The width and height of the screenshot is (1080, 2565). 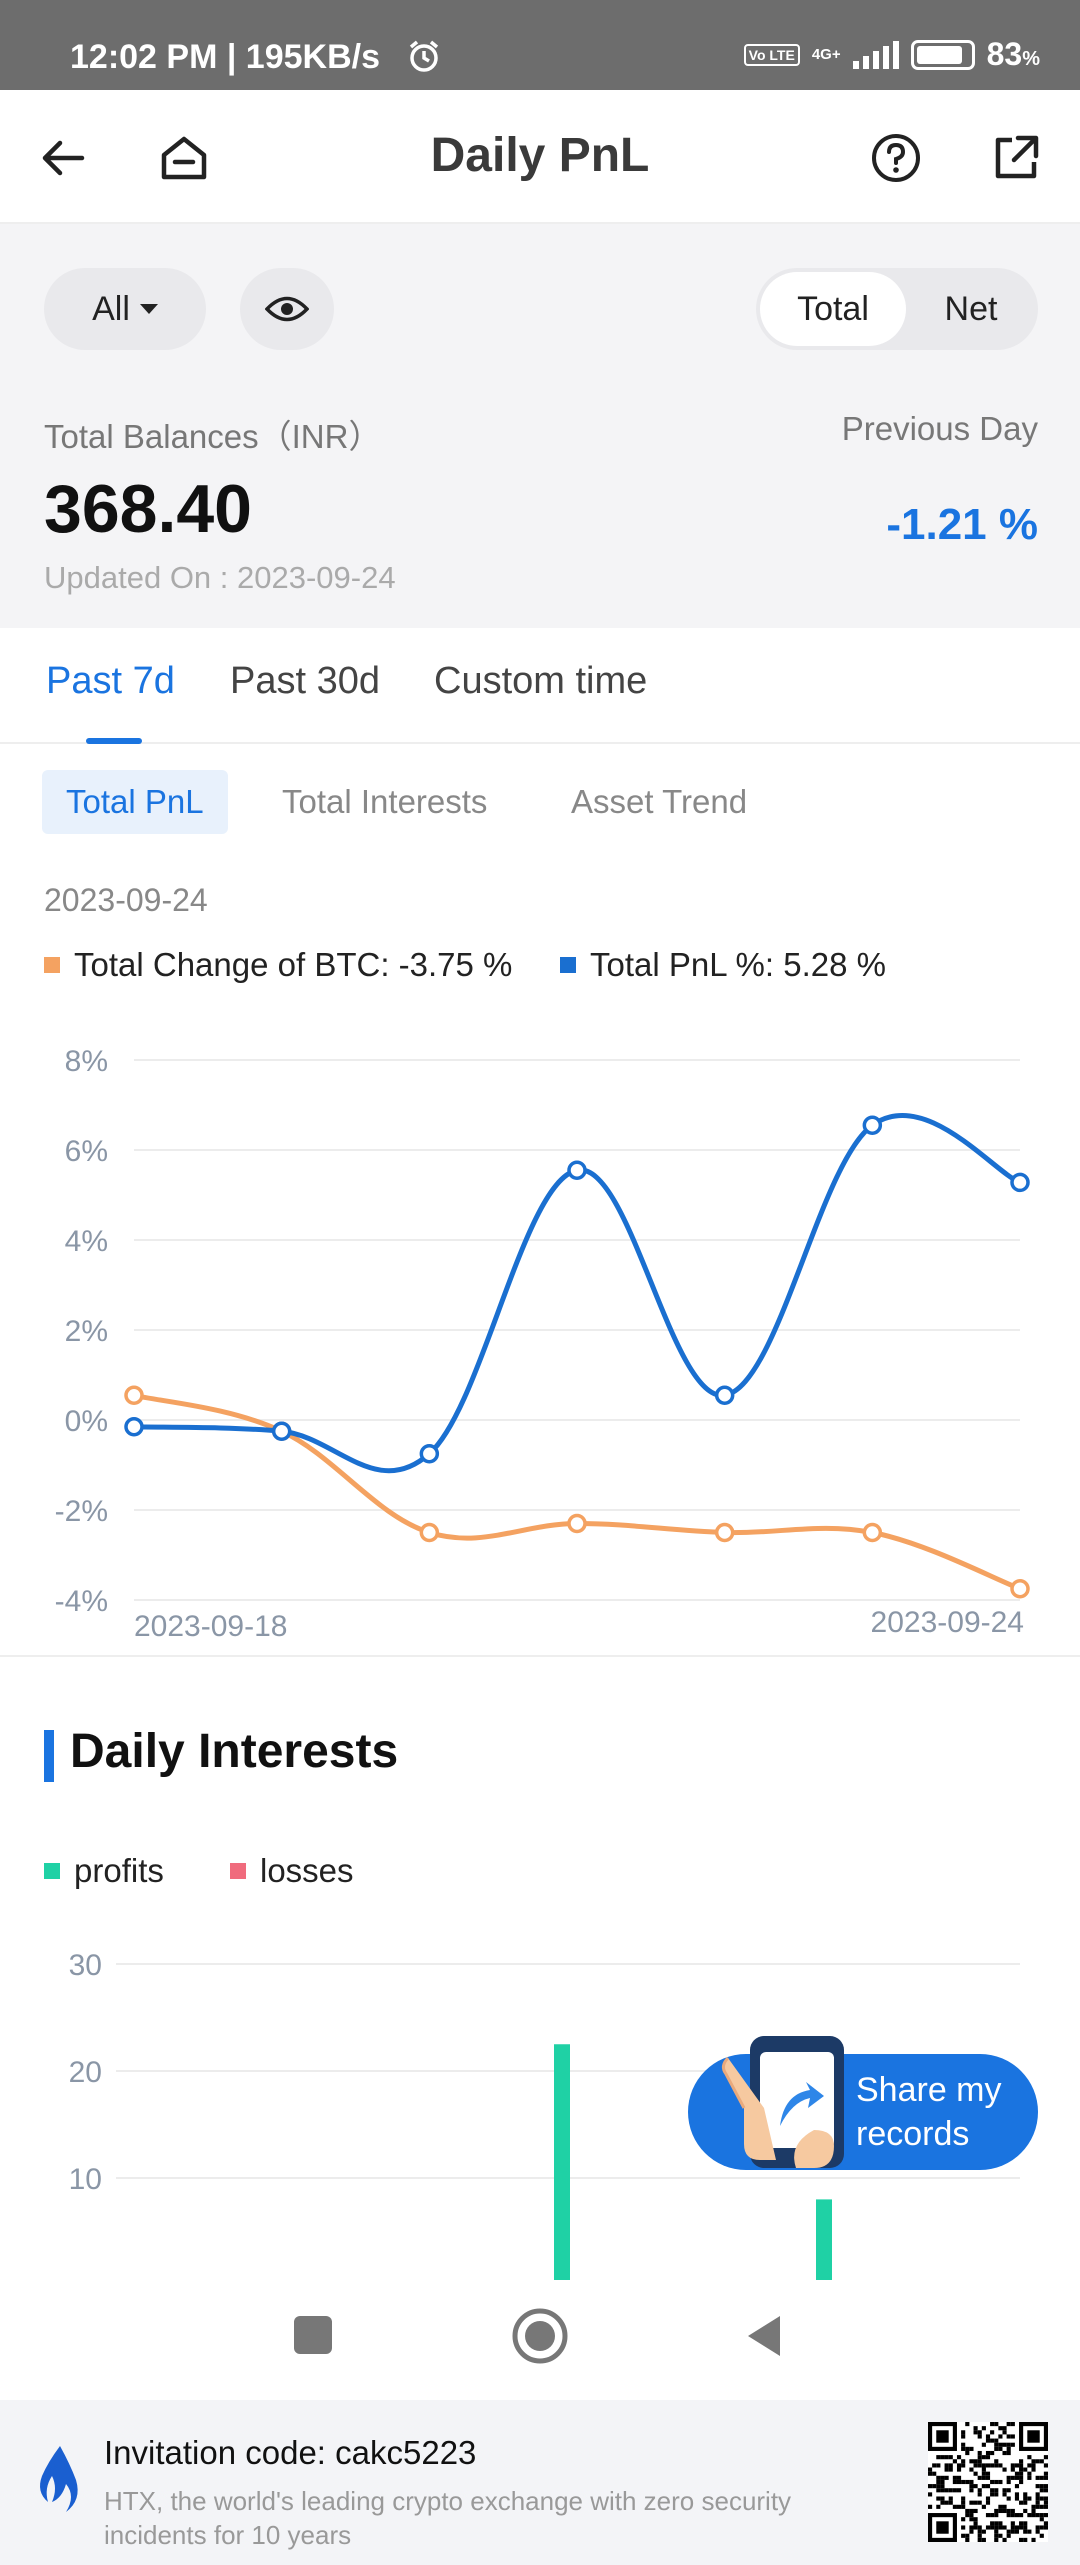 I want to click on y-tick-label: 20, so click(x=85, y=2072).